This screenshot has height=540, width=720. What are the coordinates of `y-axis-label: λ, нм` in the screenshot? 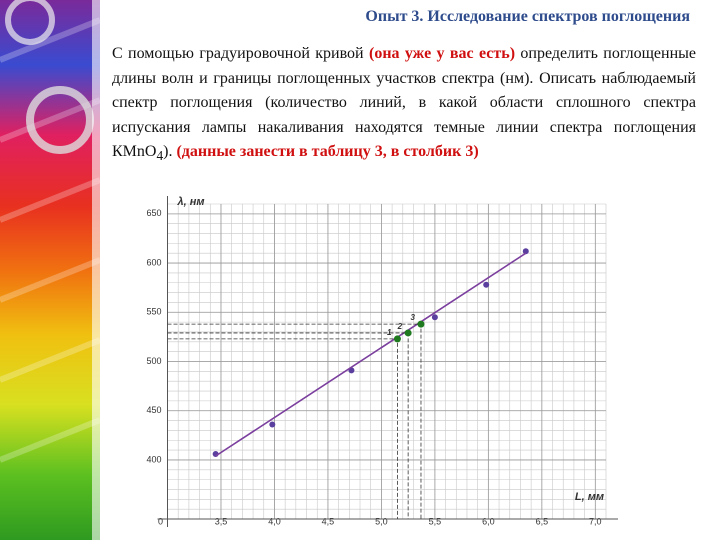 It's located at (191, 202).